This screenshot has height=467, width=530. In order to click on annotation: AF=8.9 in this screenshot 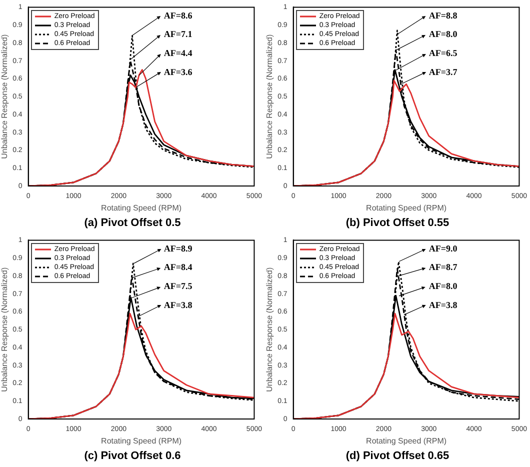, I will do `click(178, 248)`.